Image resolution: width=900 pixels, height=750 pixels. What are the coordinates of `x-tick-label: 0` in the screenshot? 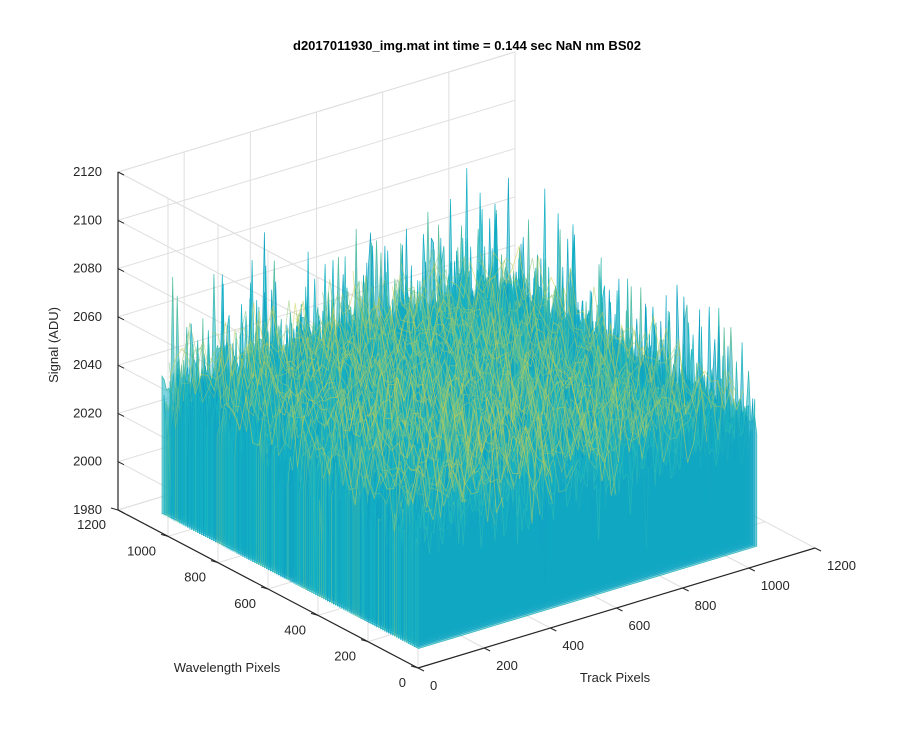 It's located at (433, 685).